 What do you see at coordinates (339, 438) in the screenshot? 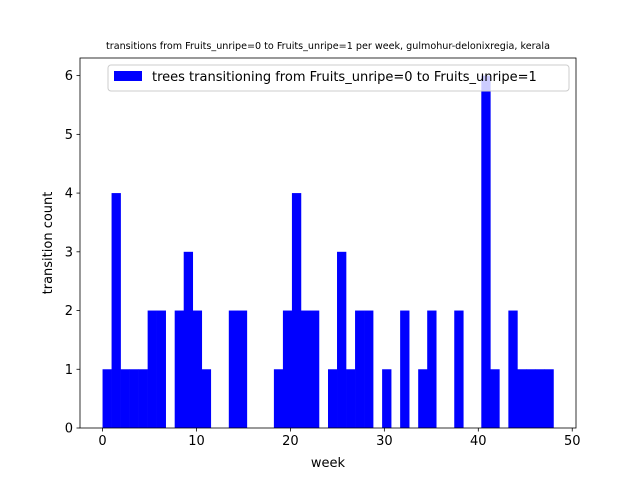
I see `x-axis: 0 10 20 30 40 50` at bounding box center [339, 438].